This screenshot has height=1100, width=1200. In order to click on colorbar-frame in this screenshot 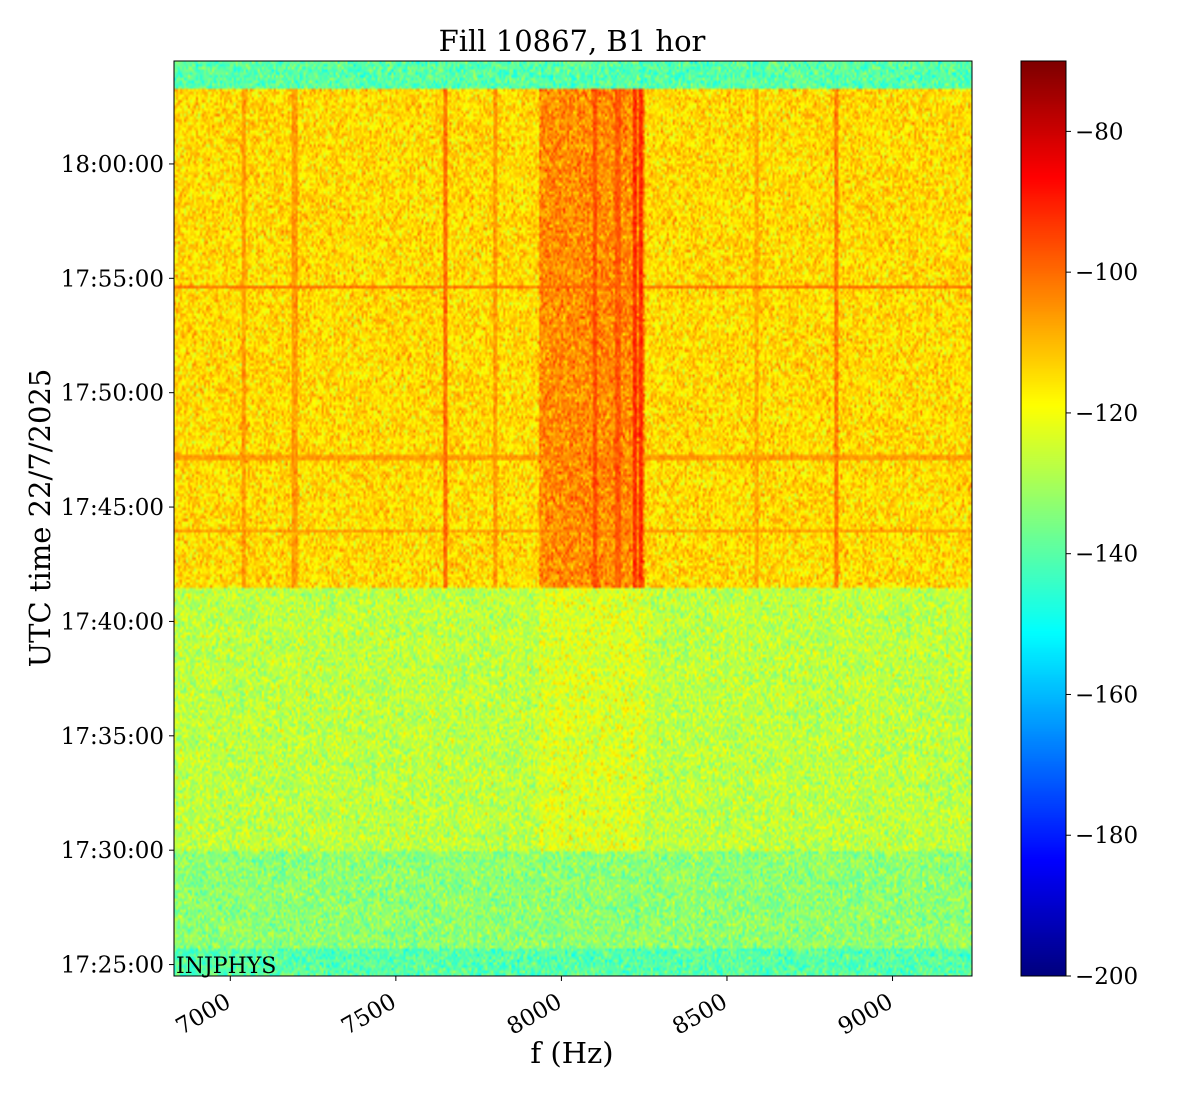, I will do `click(1043, 518)`.